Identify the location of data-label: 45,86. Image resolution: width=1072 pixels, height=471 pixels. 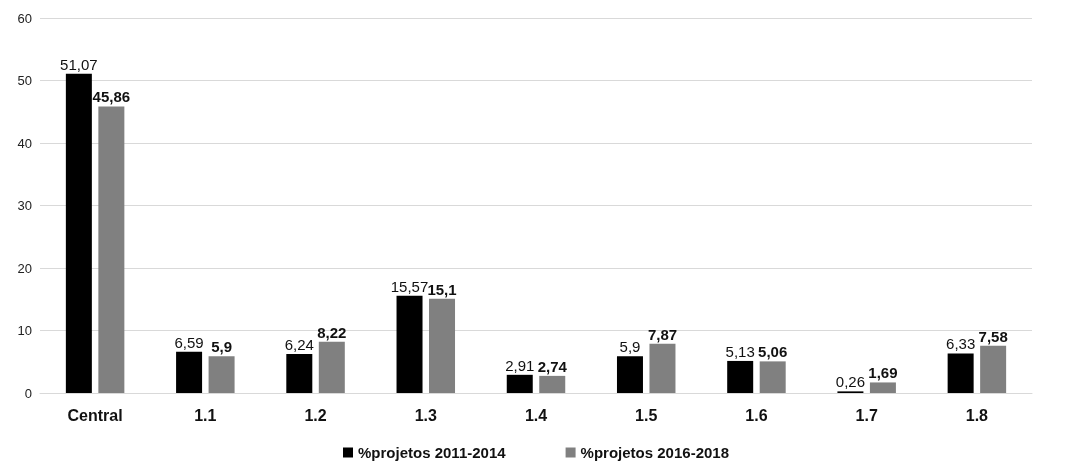
(111, 97).